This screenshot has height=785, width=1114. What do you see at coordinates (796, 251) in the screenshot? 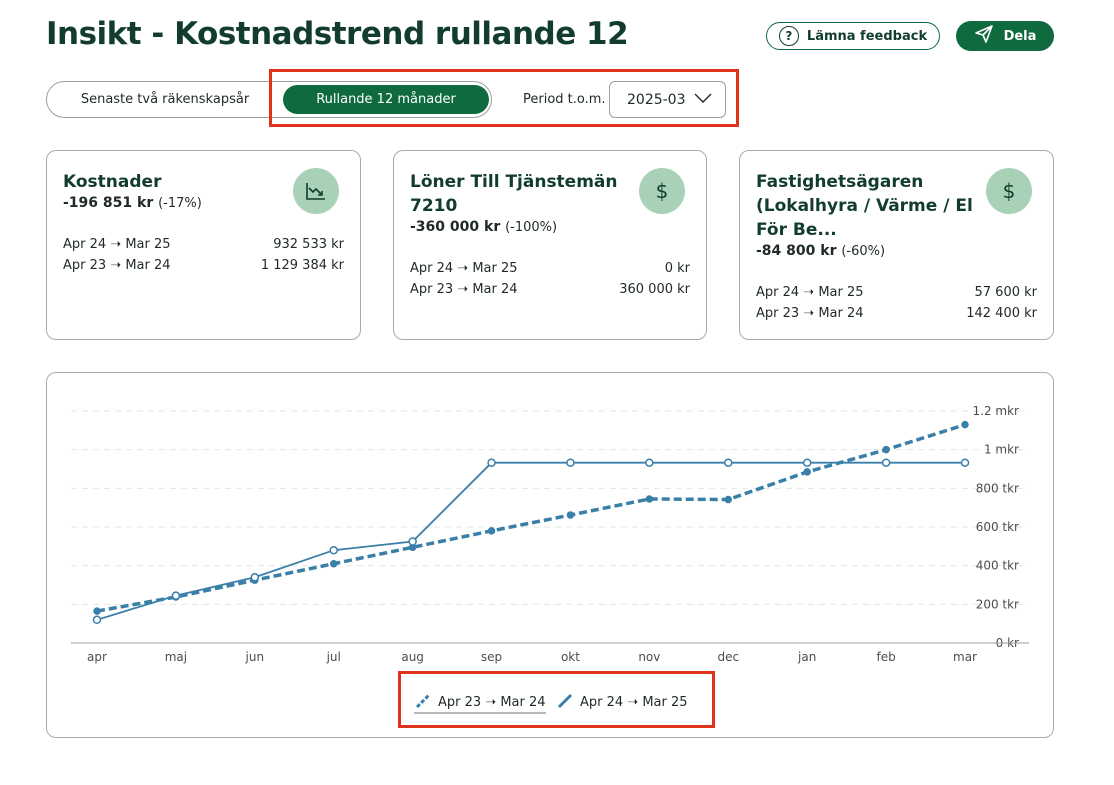
I see `amount-value: -84 800 kr` at bounding box center [796, 251].